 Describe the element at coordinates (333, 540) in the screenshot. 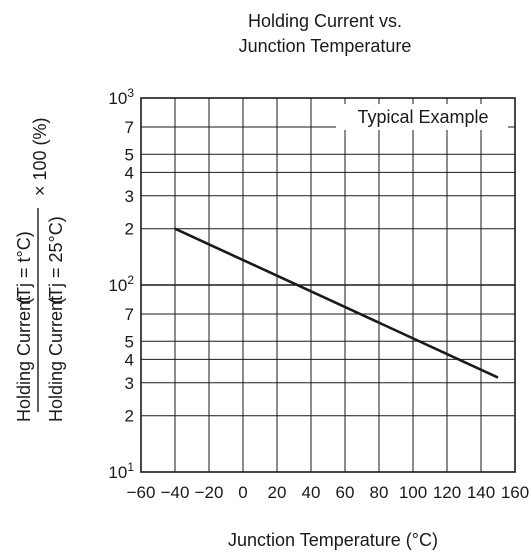

I see `x-axis-label: Junction Temperature (°C)` at that location.